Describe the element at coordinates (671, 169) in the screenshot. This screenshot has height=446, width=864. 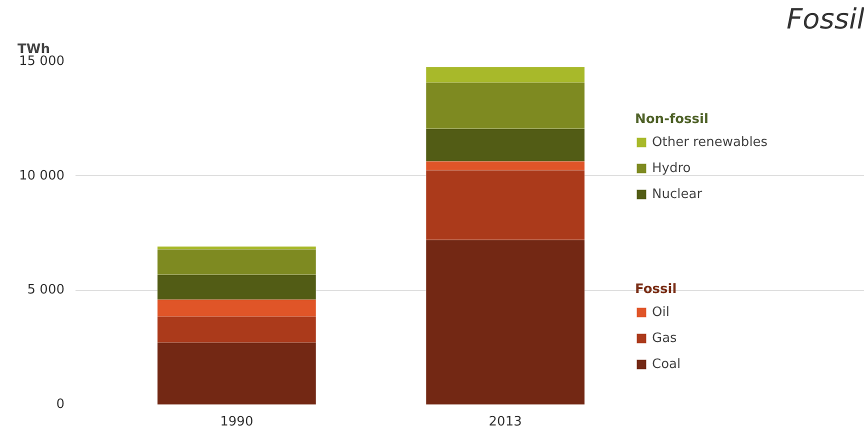
I see `legend-label: Hydro` at that location.